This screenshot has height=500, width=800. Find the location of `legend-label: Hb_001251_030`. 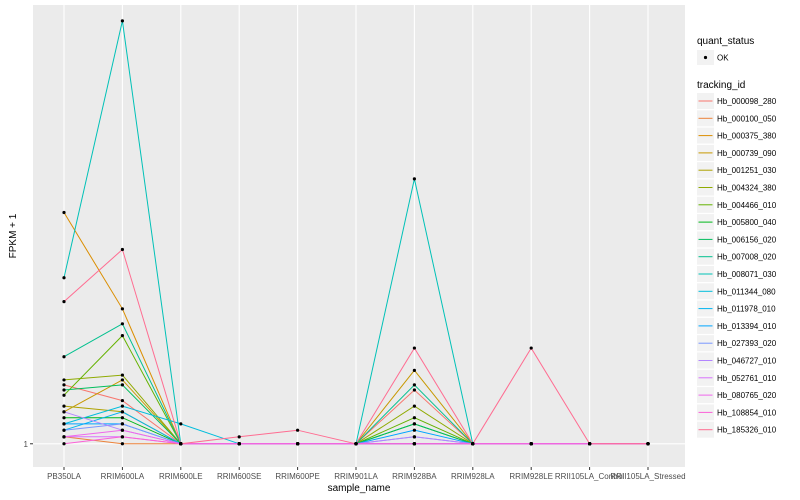

legend-label: Hb_001251_030 is located at coordinates (747, 170).